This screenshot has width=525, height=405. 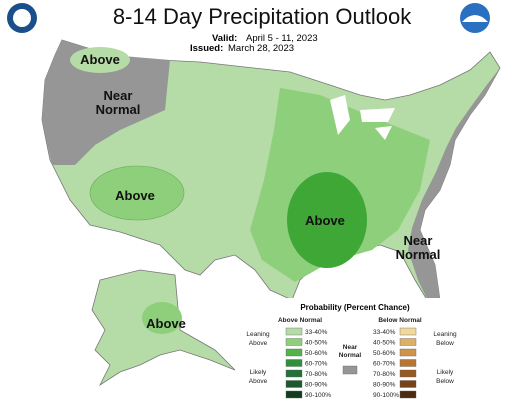 What do you see at coordinates (316, 374) in the screenshot?
I see `above-bin: 70-80%` at bounding box center [316, 374].